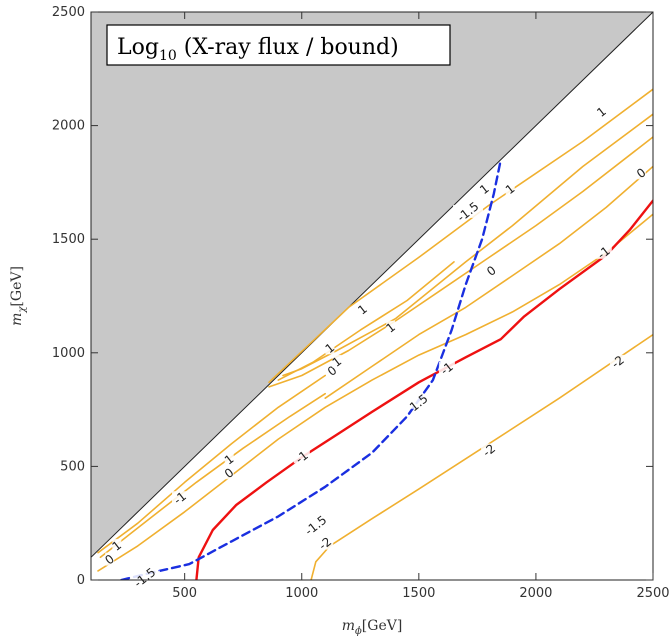  Describe the element at coordinates (72, 466) in the screenshot. I see `y-tick-label-2: 500` at that location.